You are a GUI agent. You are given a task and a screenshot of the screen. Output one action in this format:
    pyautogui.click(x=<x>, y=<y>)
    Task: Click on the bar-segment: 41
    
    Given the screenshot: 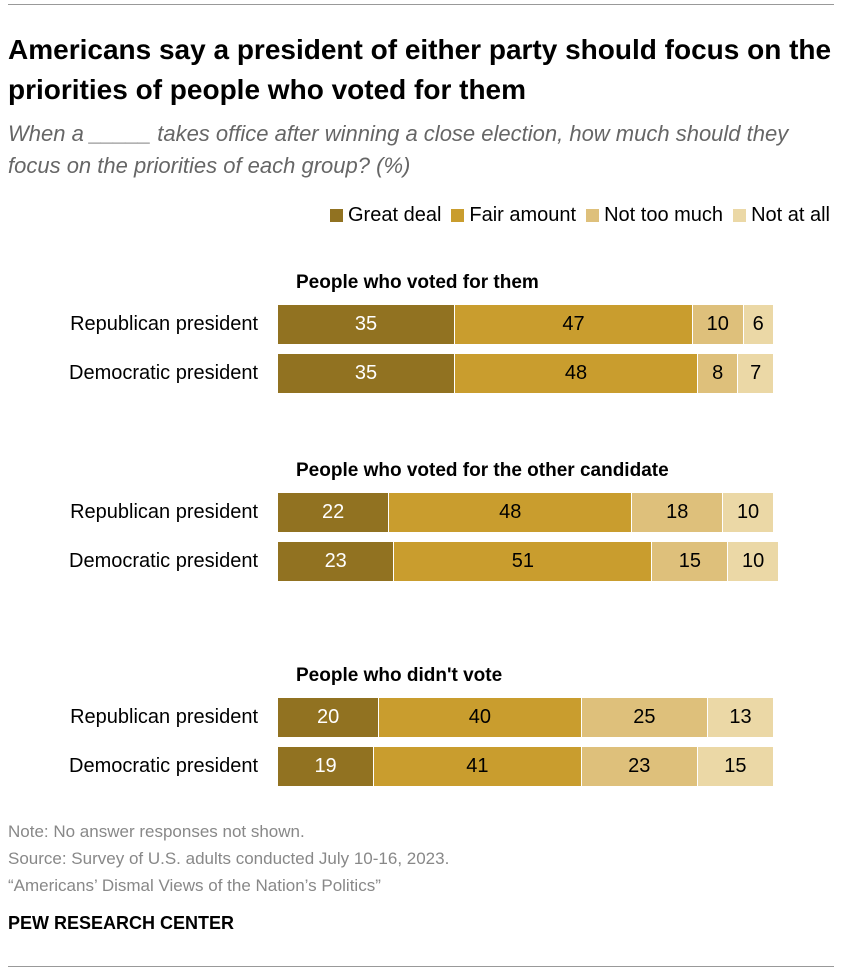 What is the action you would take?
    pyautogui.click(x=477, y=766)
    